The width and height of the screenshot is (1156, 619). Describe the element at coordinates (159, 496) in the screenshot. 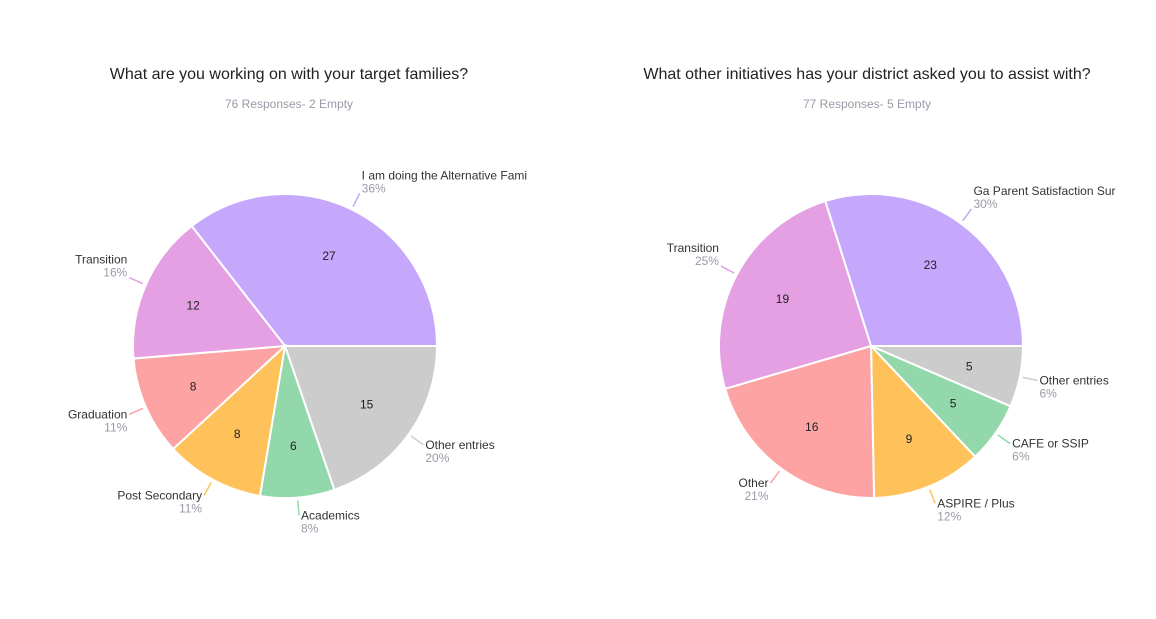

I see `slice-category-label: Post Secondary` at that location.